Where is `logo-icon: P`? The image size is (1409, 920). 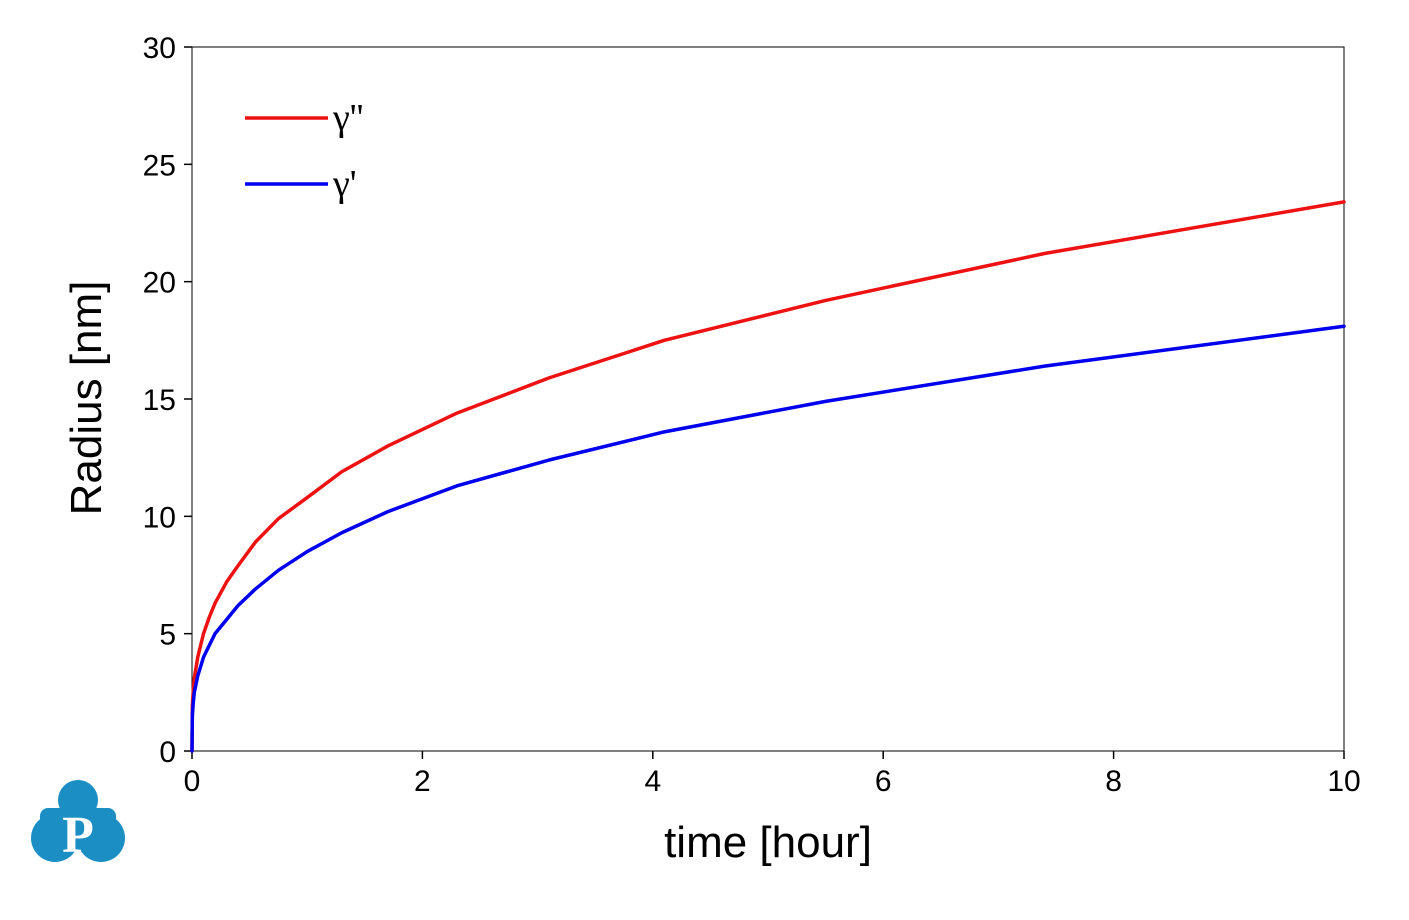
logo-icon: P is located at coordinates (78, 822).